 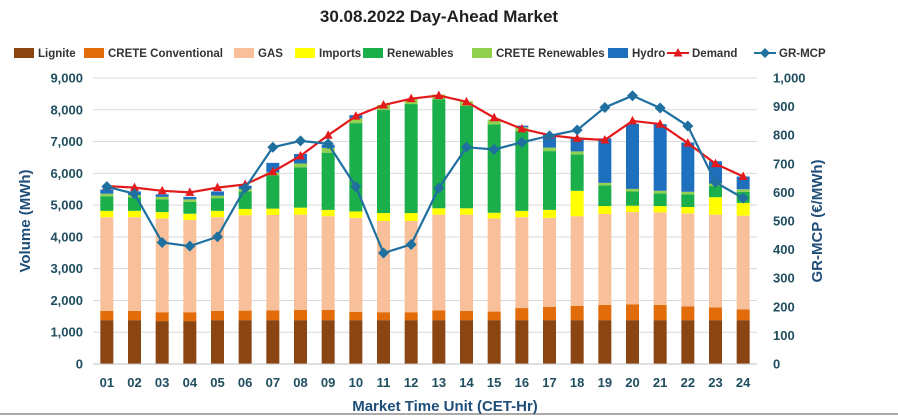 What do you see at coordinates (165, 54) in the screenshot?
I see `legend-label-crete-conventional: CRETE Conventional` at bounding box center [165, 54].